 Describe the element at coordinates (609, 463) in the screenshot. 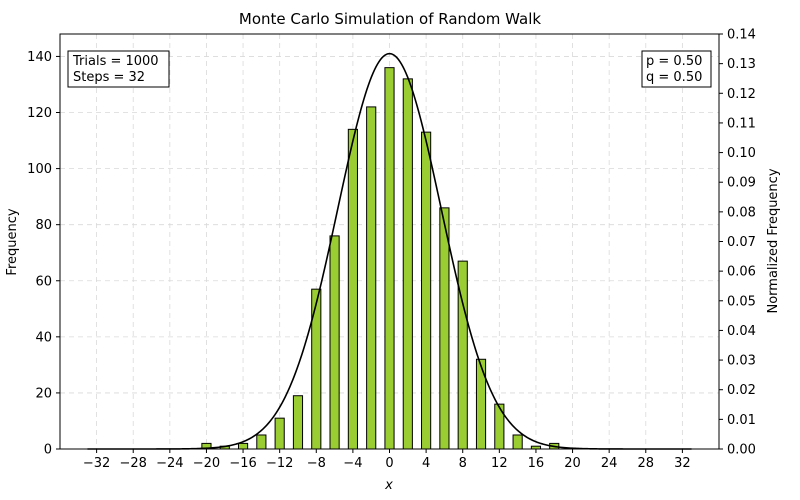

I see `x-tick-label: 24` at that location.